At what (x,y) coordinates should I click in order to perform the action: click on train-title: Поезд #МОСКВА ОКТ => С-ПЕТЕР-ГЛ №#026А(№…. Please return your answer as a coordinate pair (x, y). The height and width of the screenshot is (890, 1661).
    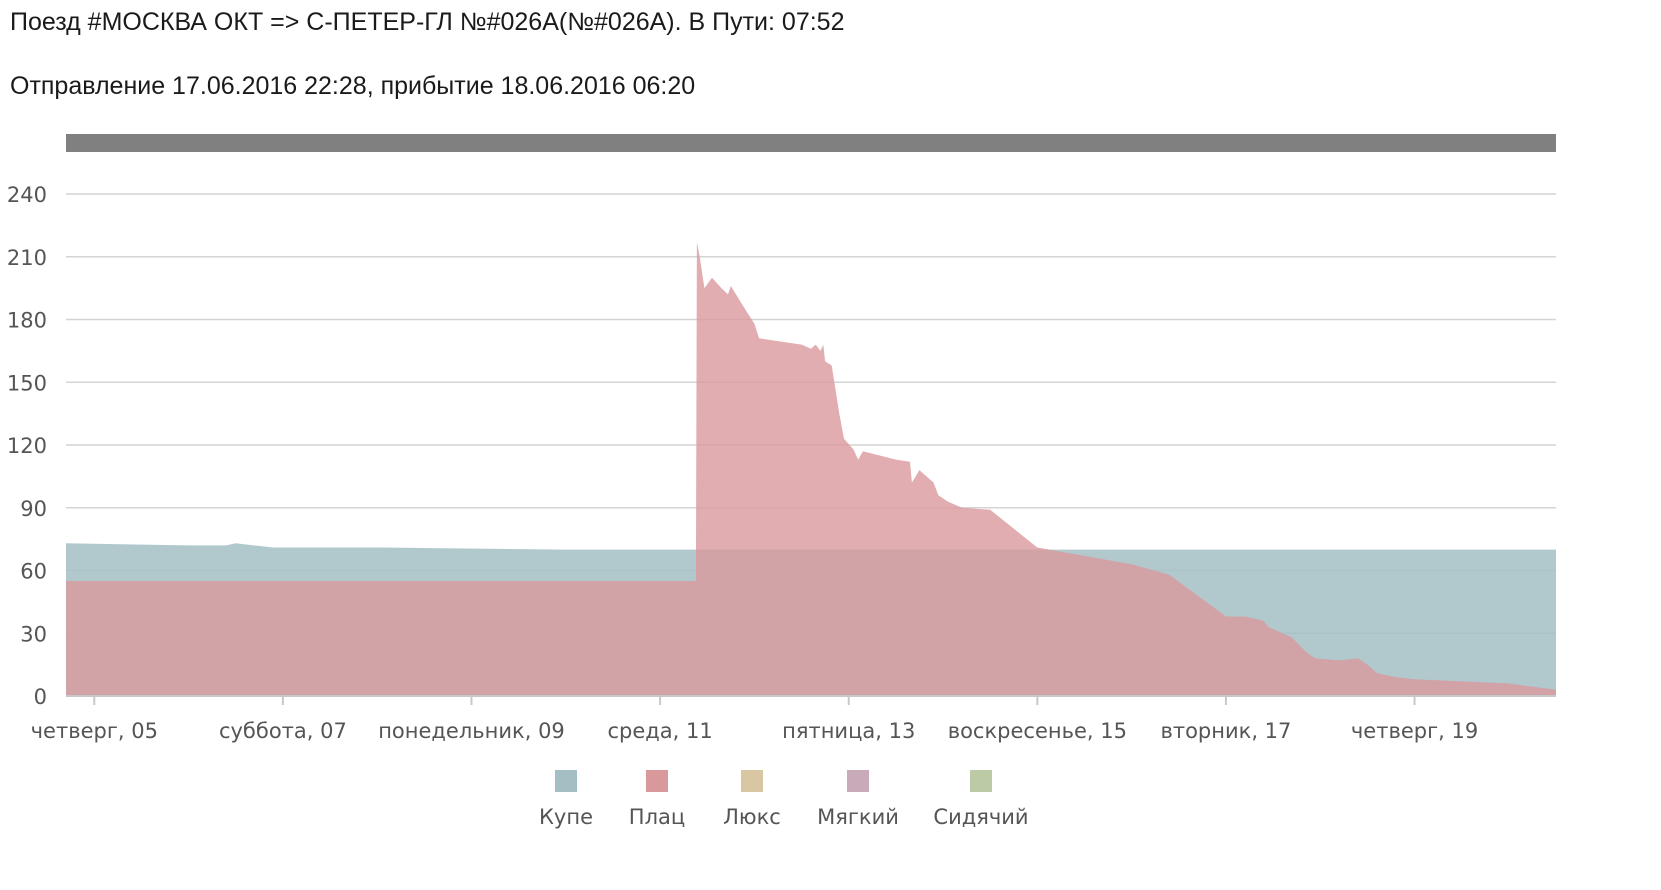
    Looking at the image, I should click on (427, 22).